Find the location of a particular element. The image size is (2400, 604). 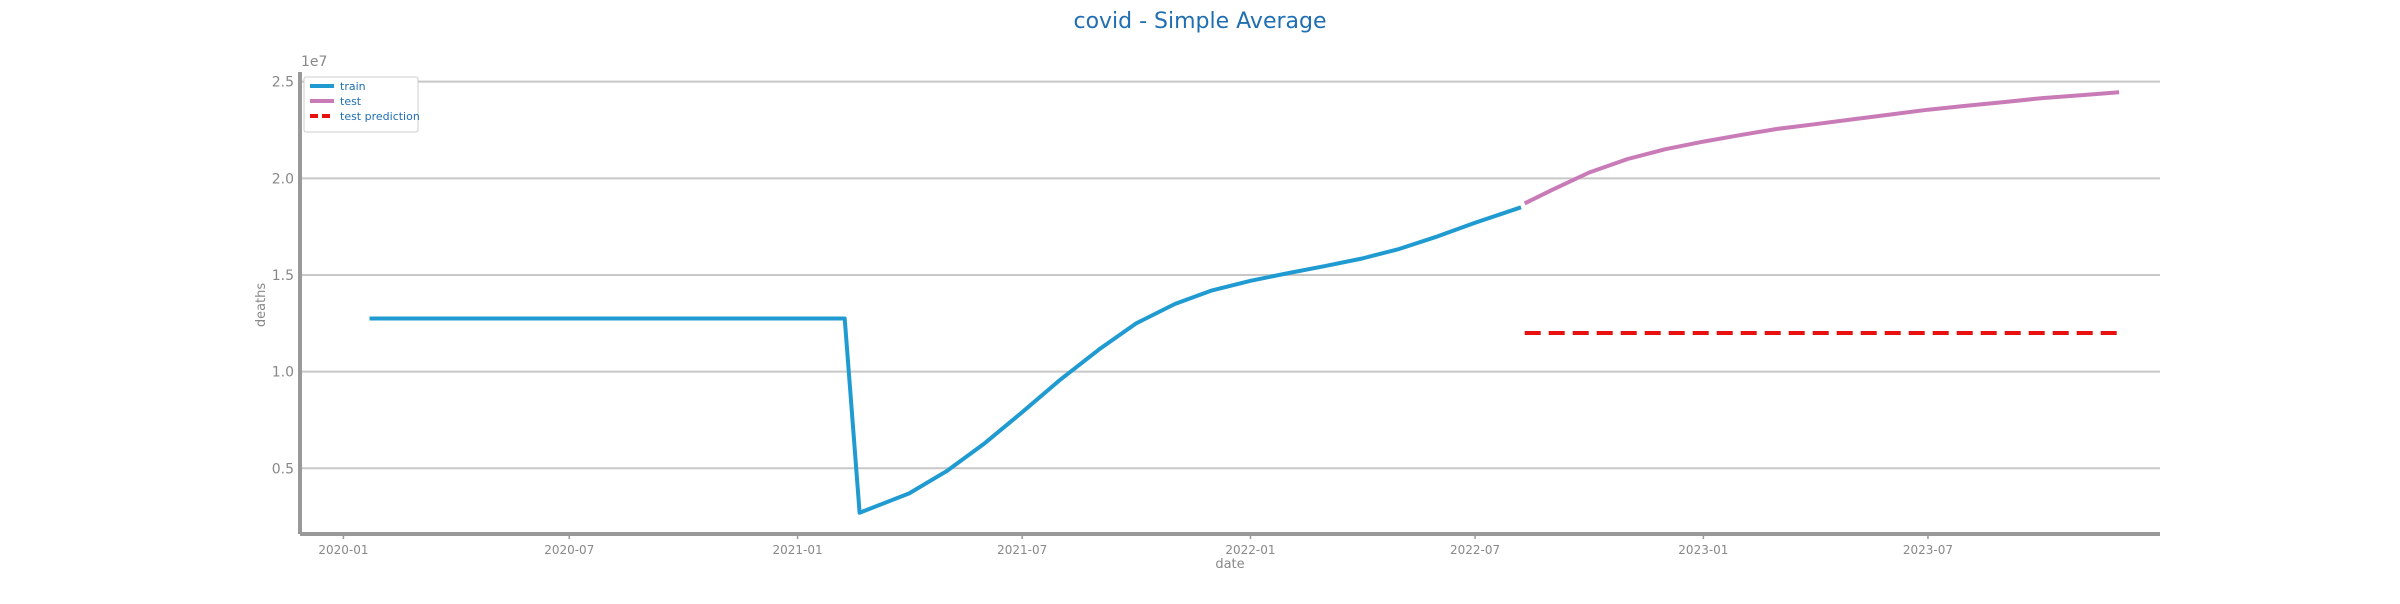

y-axis-offset-label: 1e7 is located at coordinates (314, 62).